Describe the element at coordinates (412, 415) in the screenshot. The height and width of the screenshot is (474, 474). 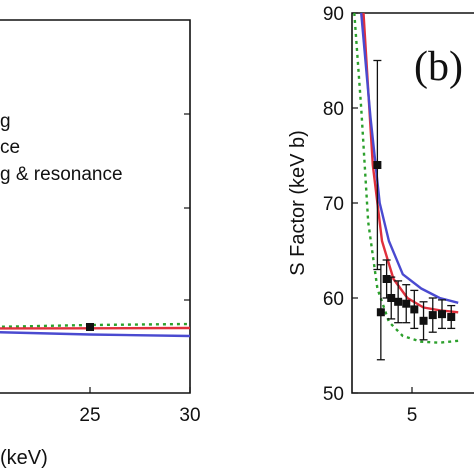
I see `b-x-tick-label: 5` at that location.